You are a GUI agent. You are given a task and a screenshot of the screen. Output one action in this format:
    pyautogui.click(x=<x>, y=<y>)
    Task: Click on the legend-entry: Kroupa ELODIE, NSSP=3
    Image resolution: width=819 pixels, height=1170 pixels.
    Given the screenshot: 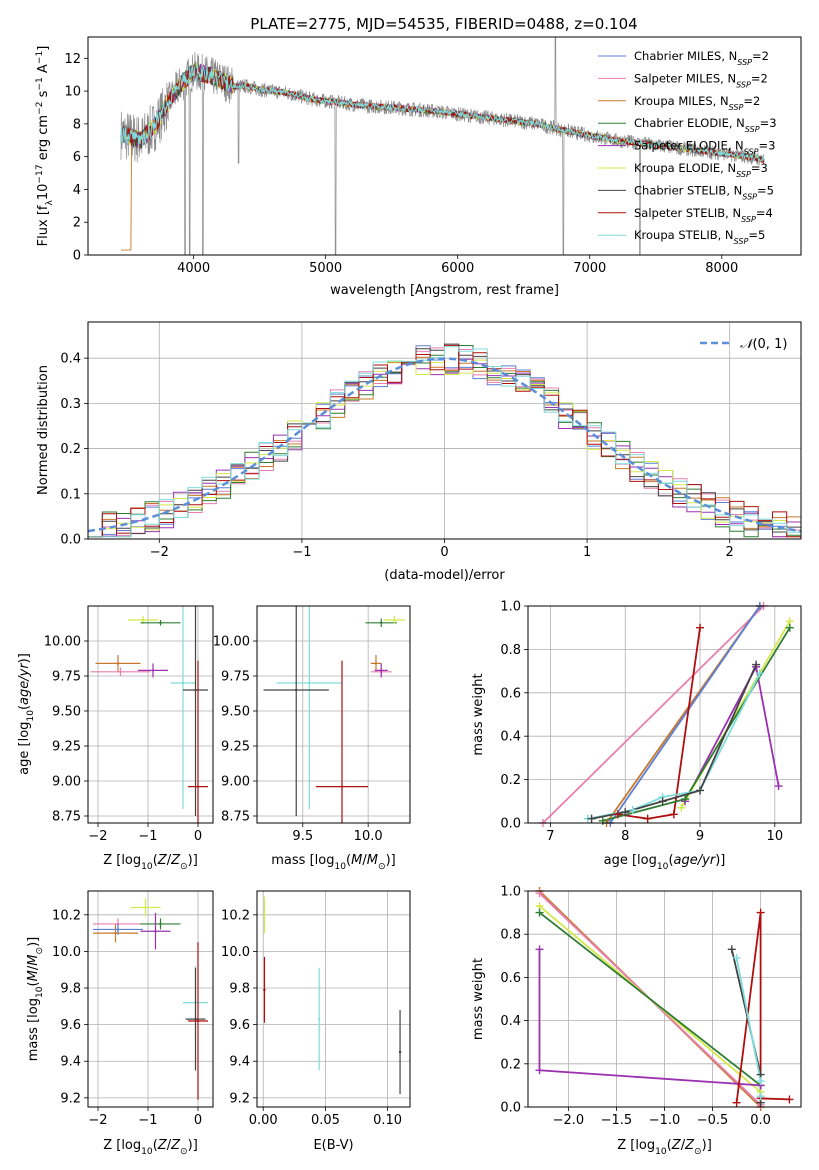 What is the action you would take?
    pyautogui.click(x=701, y=170)
    